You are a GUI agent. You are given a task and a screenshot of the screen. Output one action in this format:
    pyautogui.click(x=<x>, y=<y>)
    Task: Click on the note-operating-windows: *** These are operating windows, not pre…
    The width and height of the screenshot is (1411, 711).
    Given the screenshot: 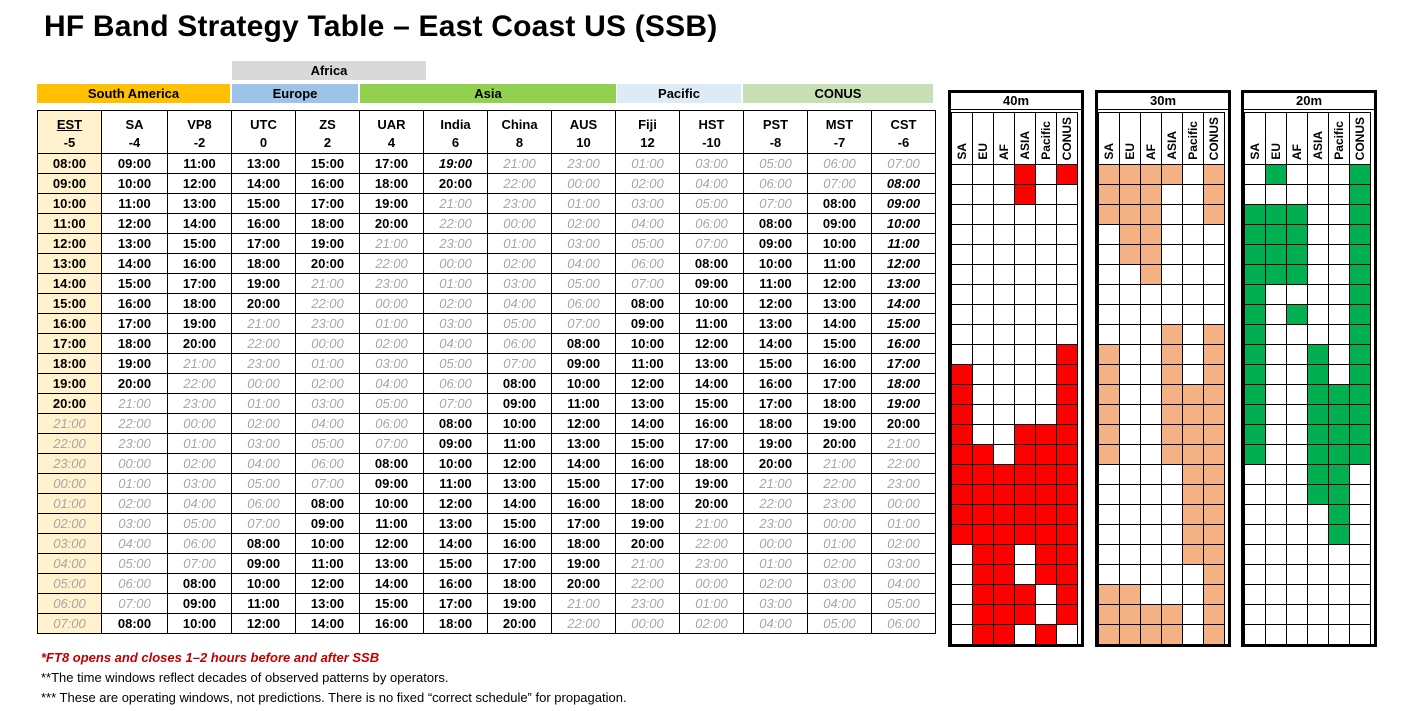 What is the action you would take?
    pyautogui.click(x=334, y=697)
    